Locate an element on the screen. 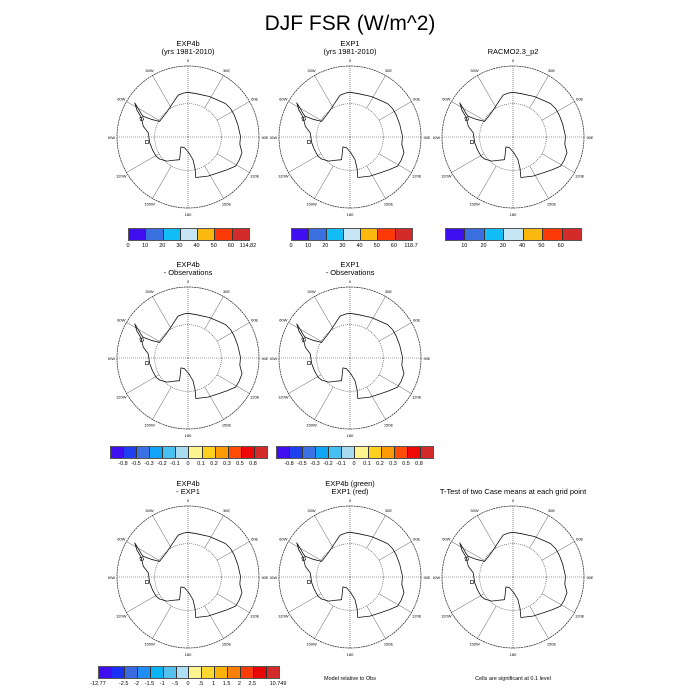  colorbar-tick-label: -0.1 is located at coordinates (175, 464).